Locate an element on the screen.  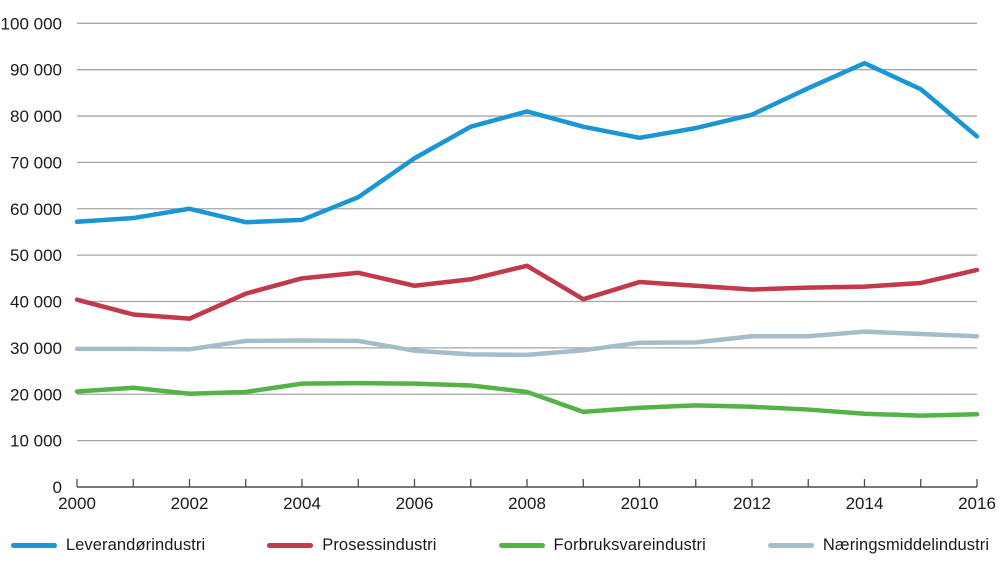
x-axis-tick-label: 2002 is located at coordinates (190, 503).